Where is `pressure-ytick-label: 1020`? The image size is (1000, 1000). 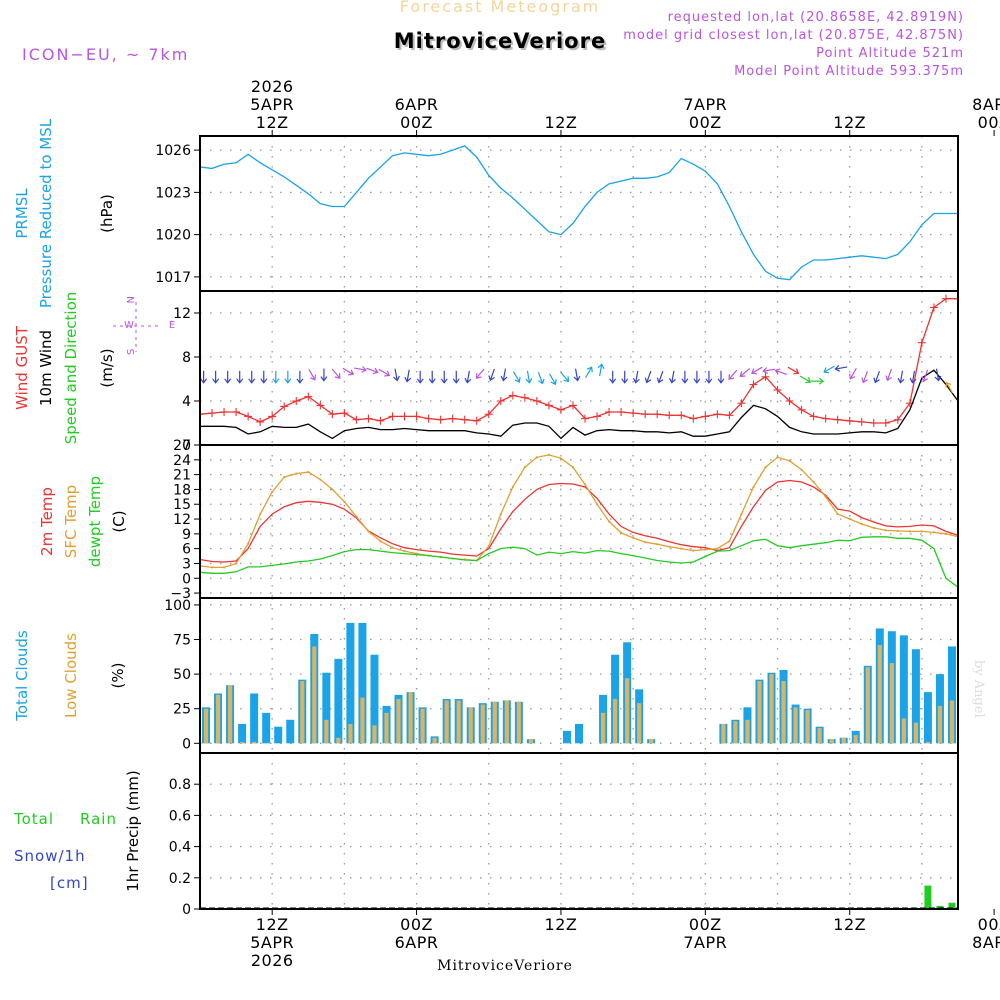
pressure-ytick-label: 1020 is located at coordinates (173, 236).